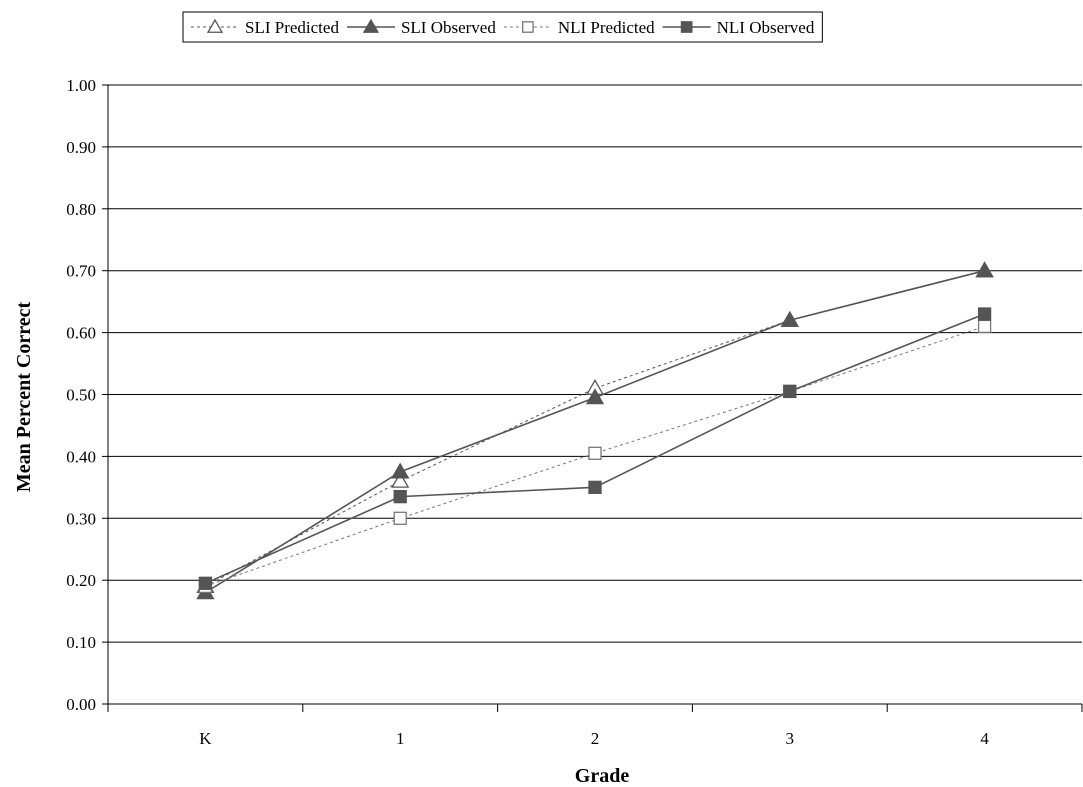 This screenshot has height=787, width=1083. What do you see at coordinates (81, 333) in the screenshot?
I see `y-tick-label: 0.60` at bounding box center [81, 333].